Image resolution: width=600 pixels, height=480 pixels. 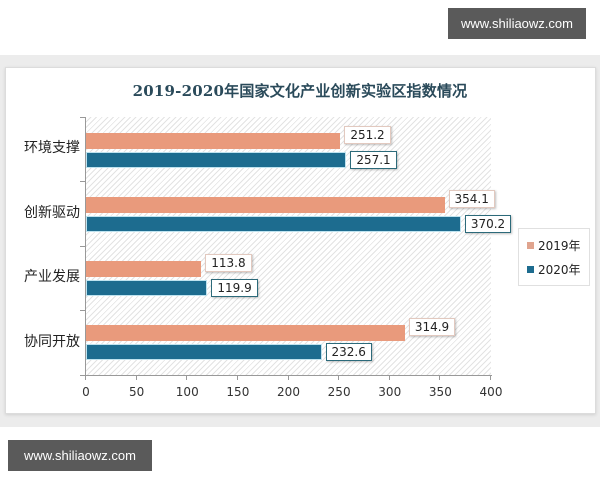 I want to click on bar-2020-产业发展, so click(x=147, y=288).